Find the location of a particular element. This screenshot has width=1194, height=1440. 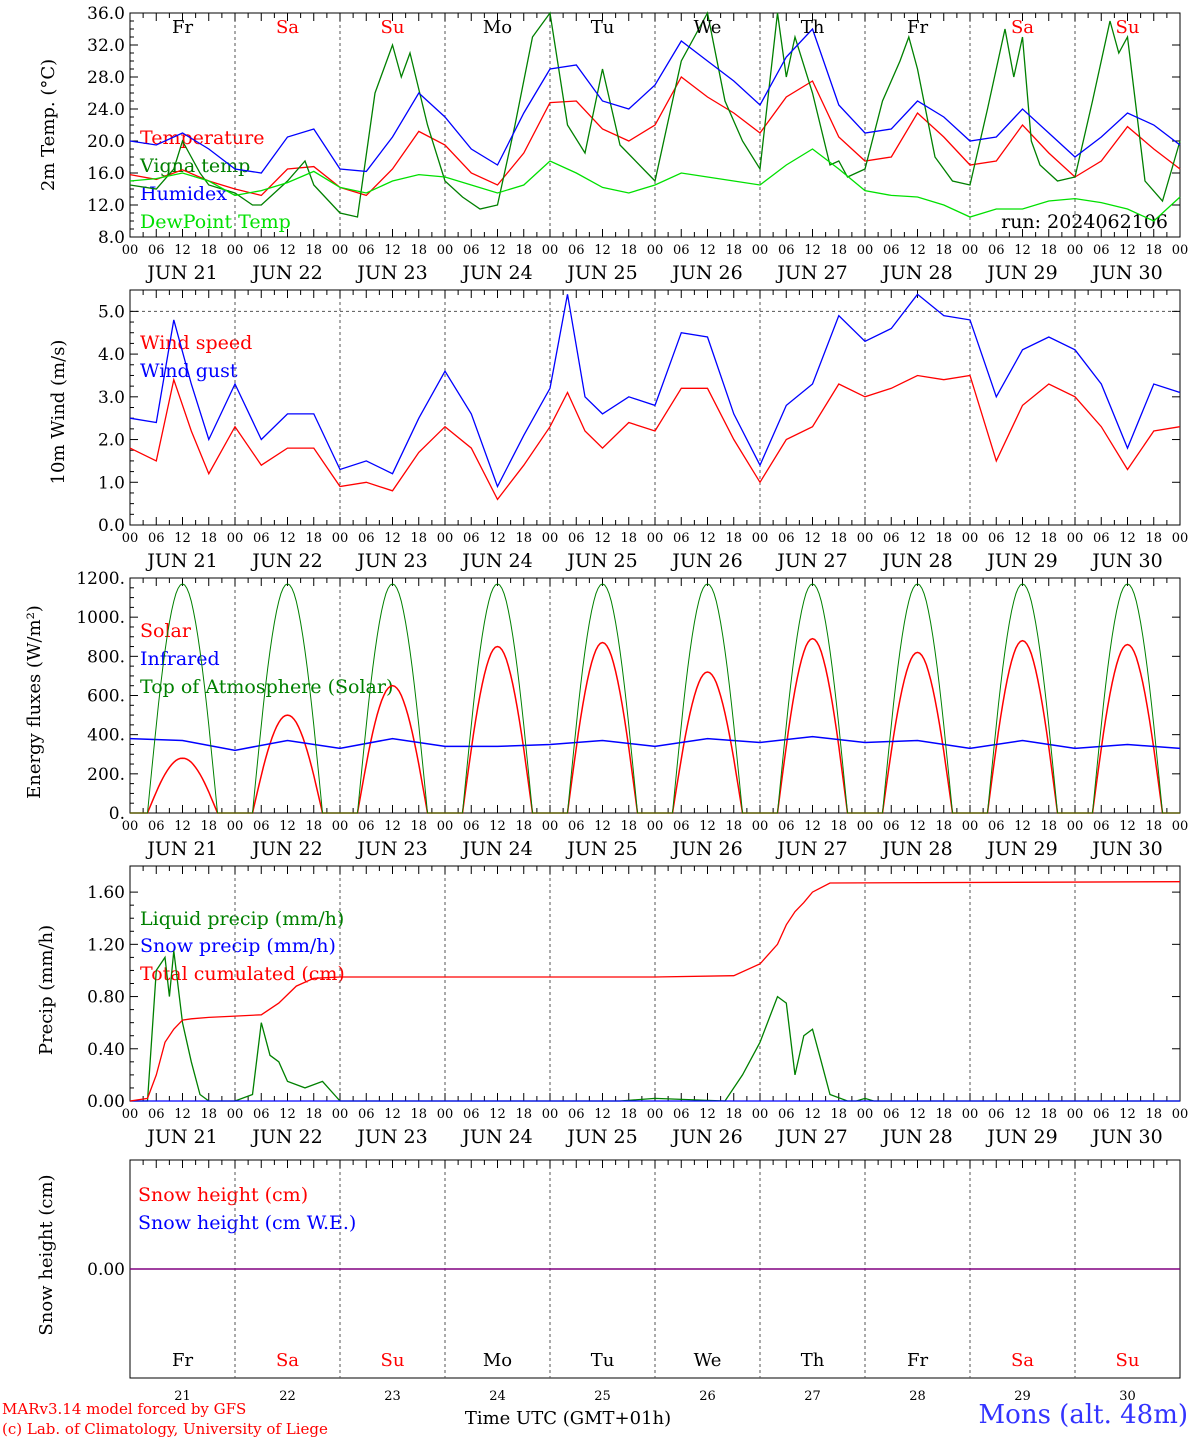

legend-snow-height: Snow height (cm) is located at coordinates (223, 1195).